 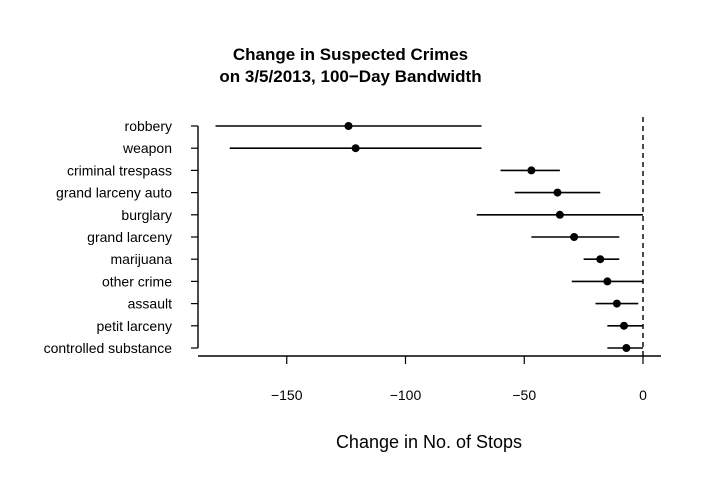 I want to click on category-label: robbery, so click(x=148, y=126).